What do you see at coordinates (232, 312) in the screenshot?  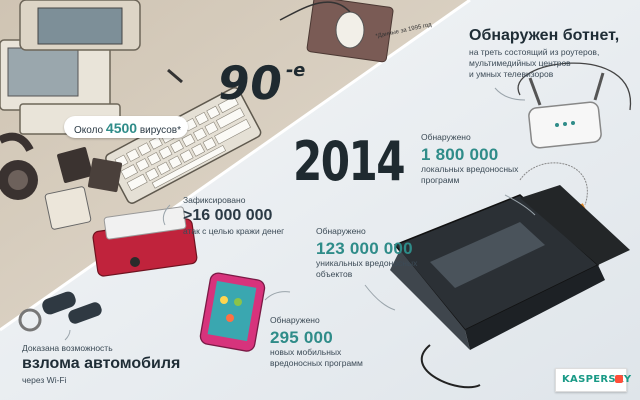 I see `smartphone-illustration` at bounding box center [232, 312].